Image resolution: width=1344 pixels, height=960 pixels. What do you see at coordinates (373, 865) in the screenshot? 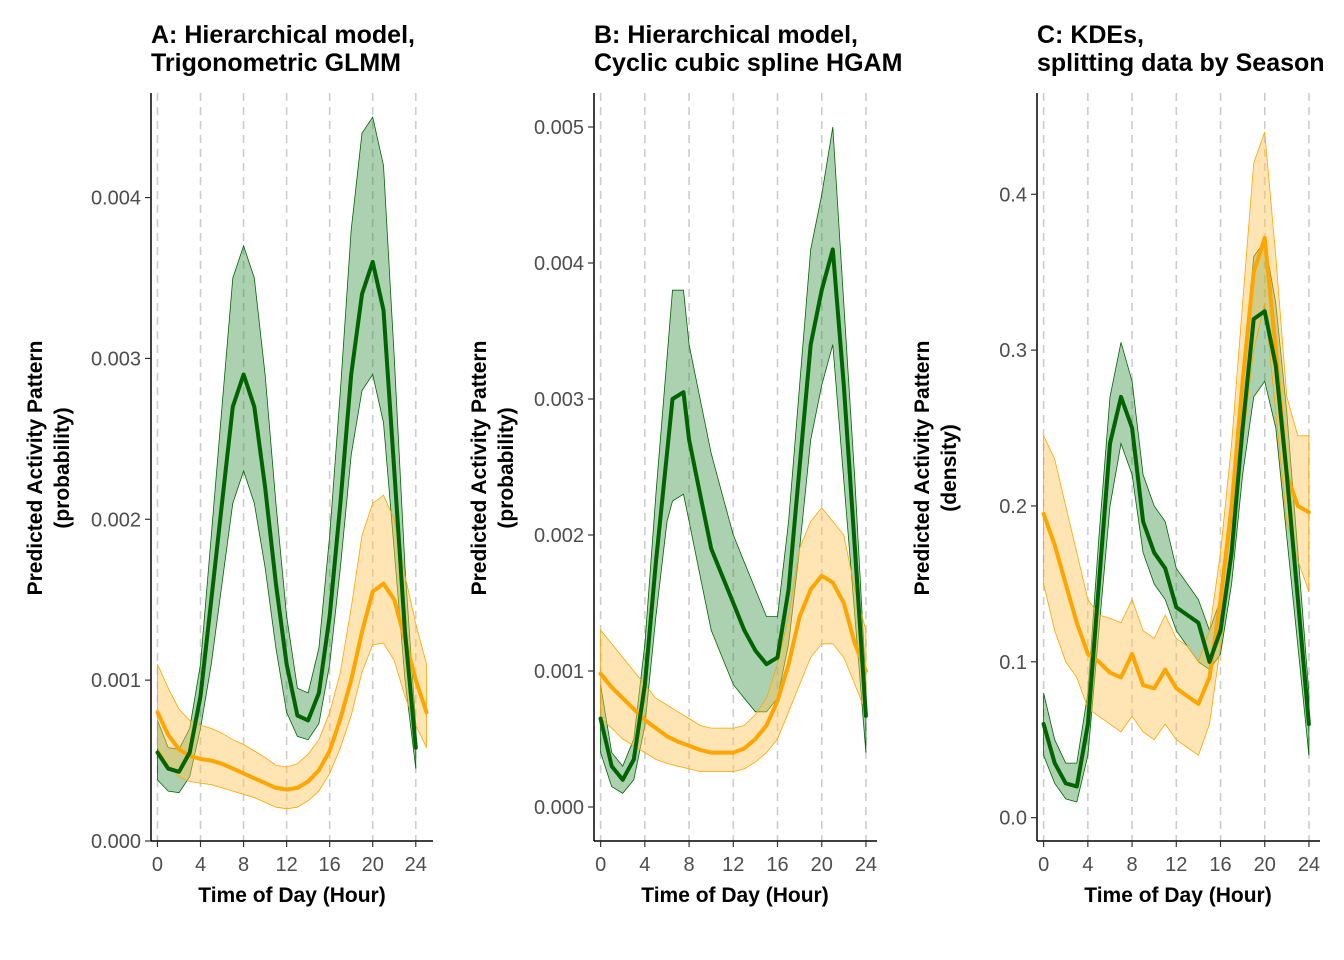
I see `panel-a-x-tick-label: 20` at bounding box center [373, 865].